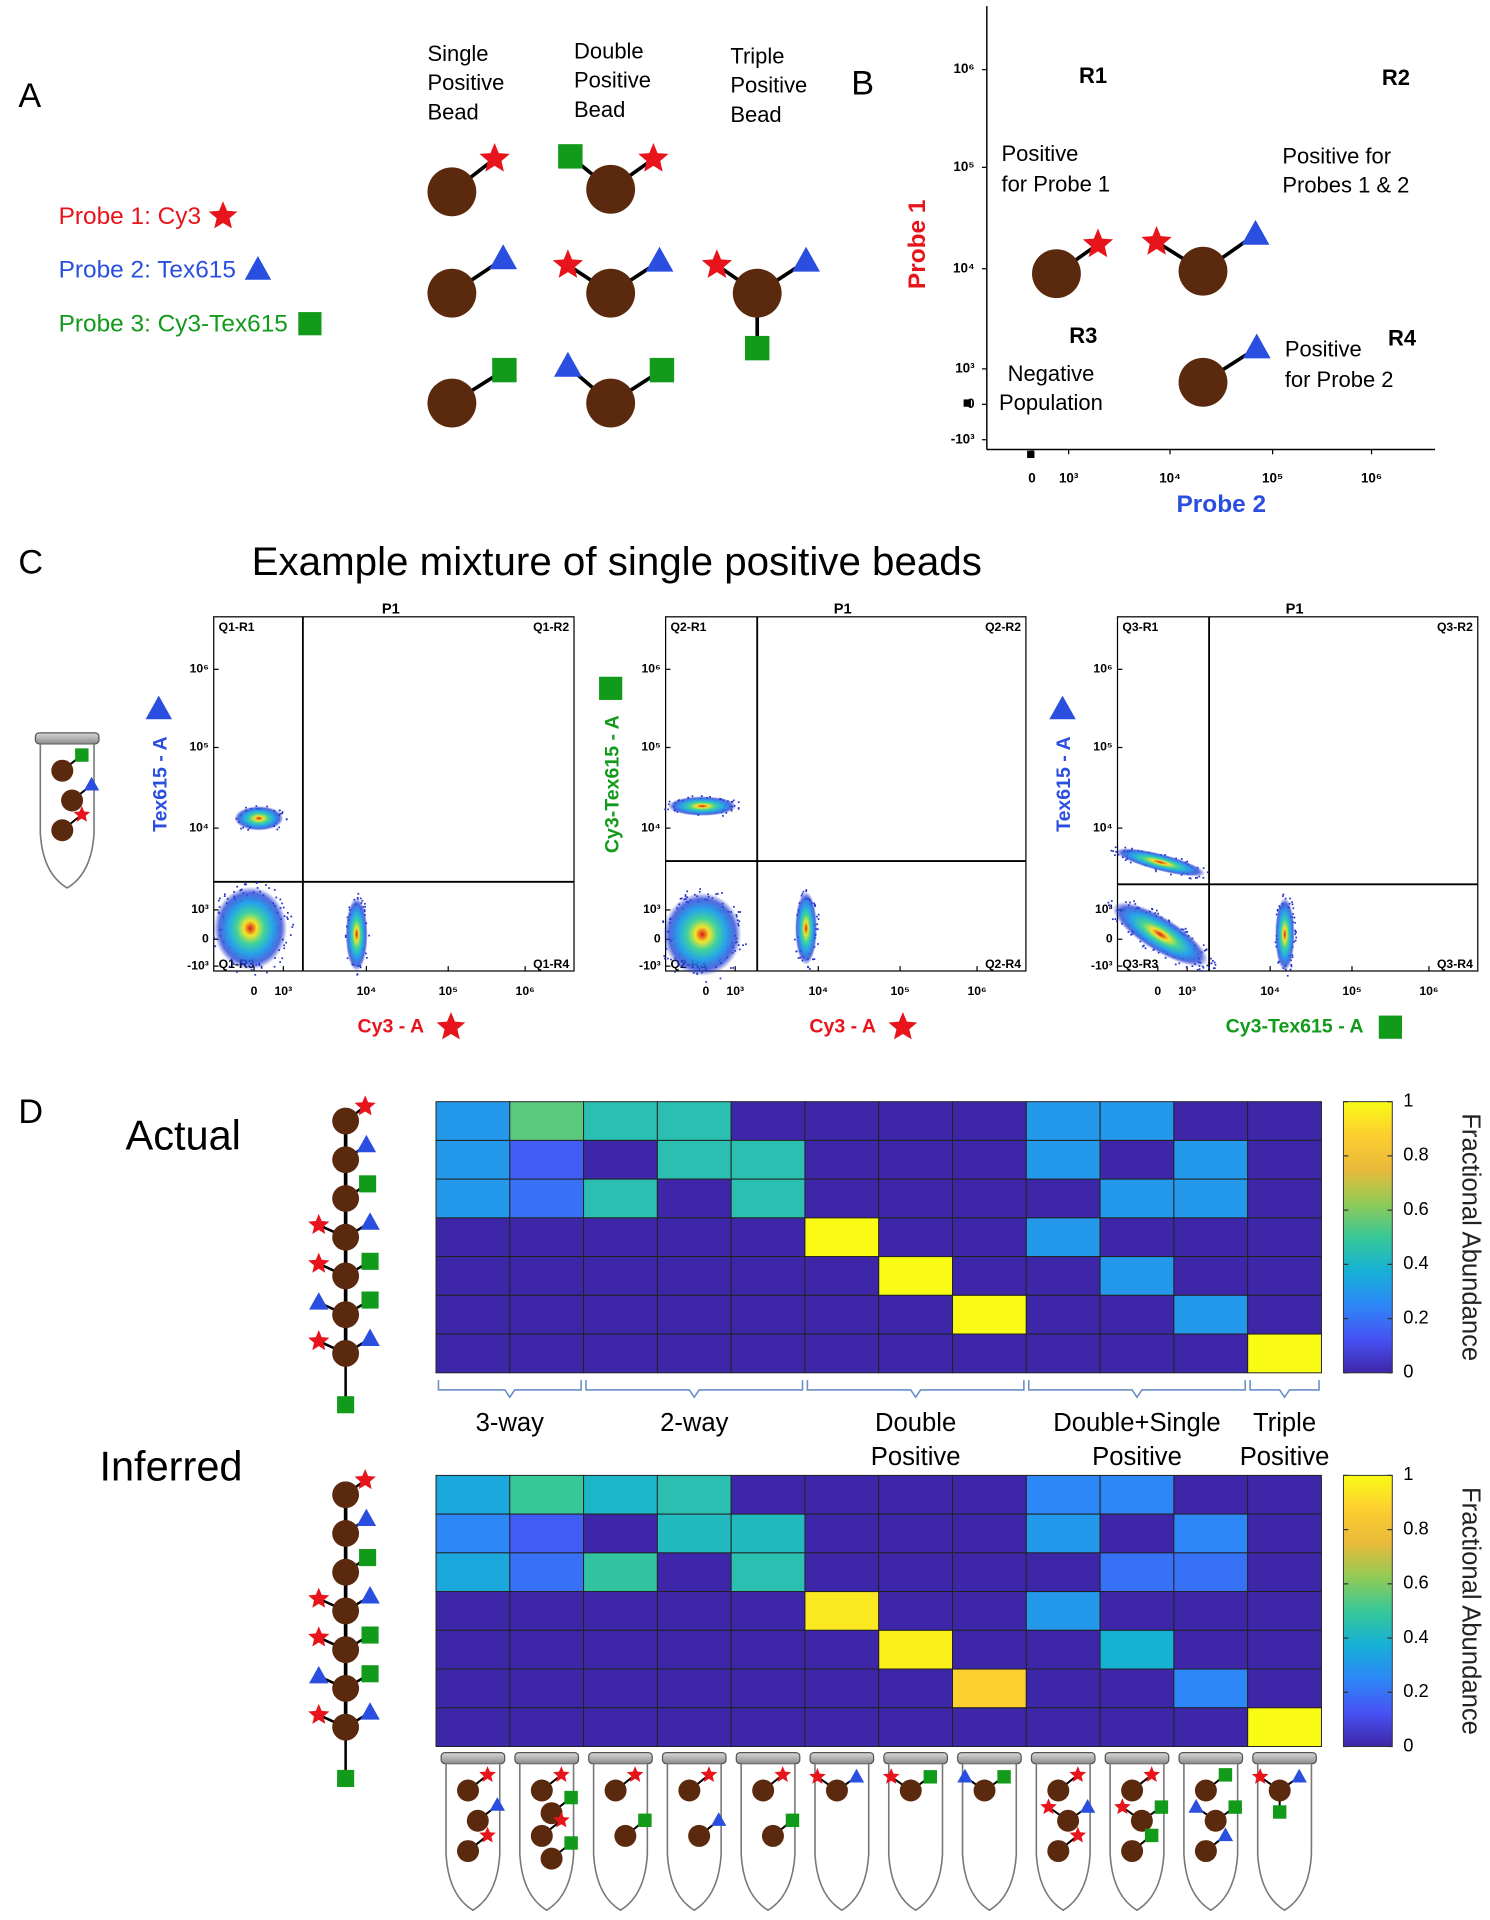  What do you see at coordinates (1415, 1208) in the screenshot?
I see `colorbar-tick-label: 0.6` at bounding box center [1415, 1208].